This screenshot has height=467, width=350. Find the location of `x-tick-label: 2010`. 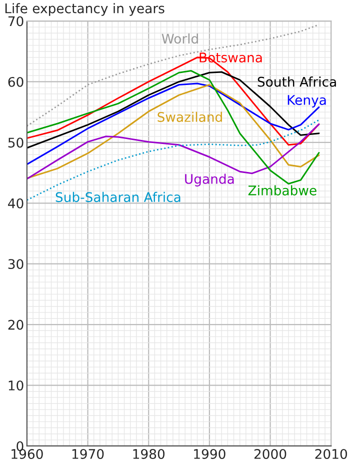

x-tick-label: 2010 is located at coordinates (331, 453).